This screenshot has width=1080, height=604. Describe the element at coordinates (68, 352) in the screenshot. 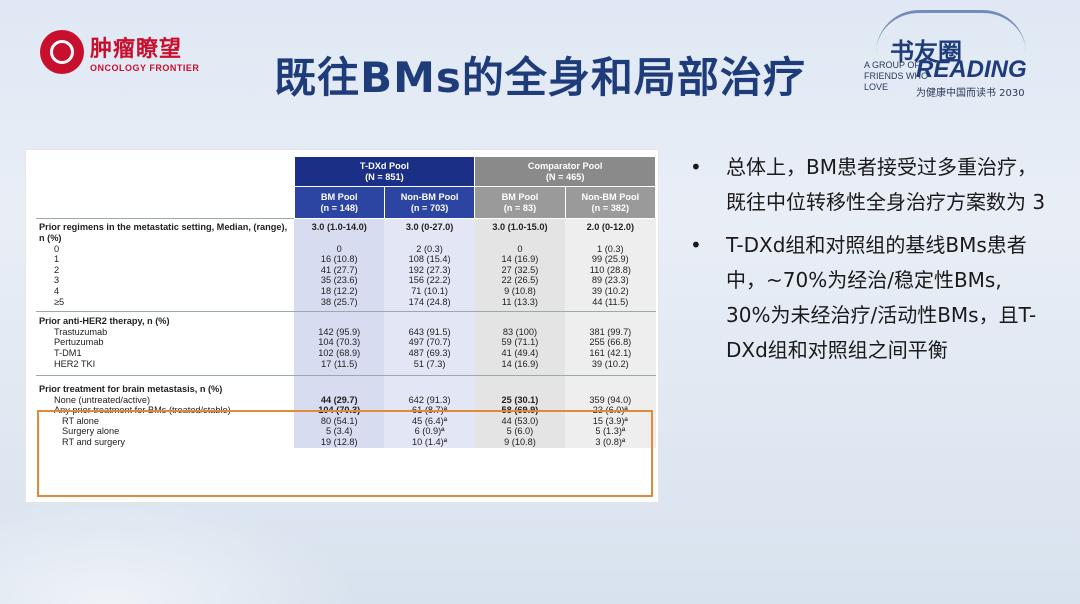

I see `row-label: T-DM1` at that location.